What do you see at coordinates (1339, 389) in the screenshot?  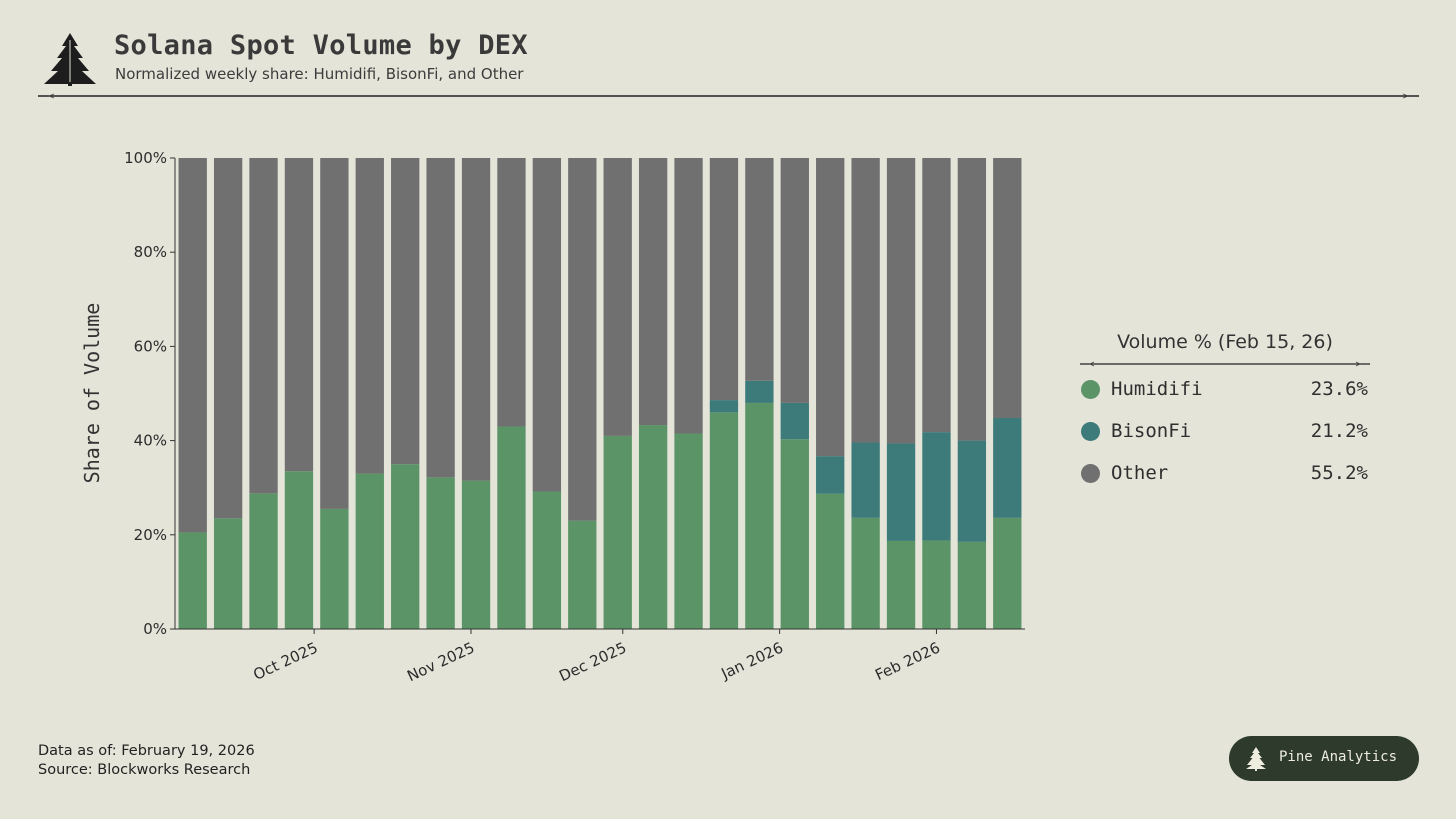 I see `legend-value: 23.6%` at bounding box center [1339, 389].